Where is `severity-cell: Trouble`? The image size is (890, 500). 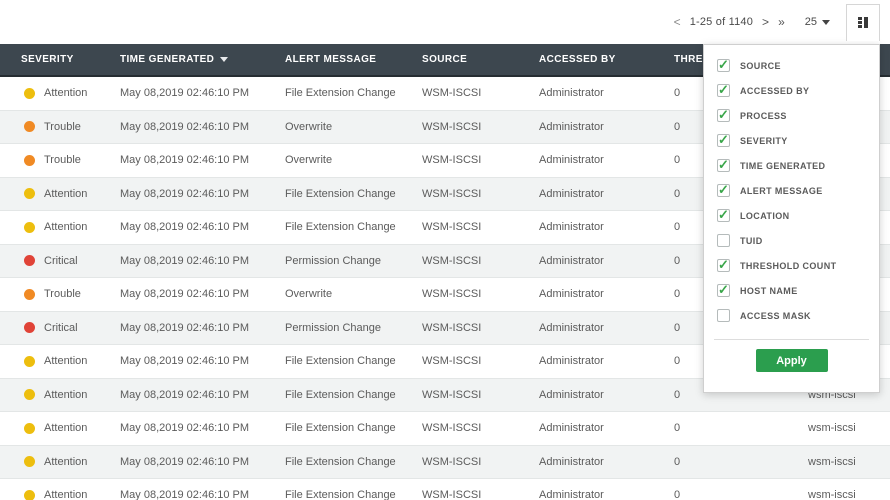
severity-cell: Trouble is located at coordinates (59, 160).